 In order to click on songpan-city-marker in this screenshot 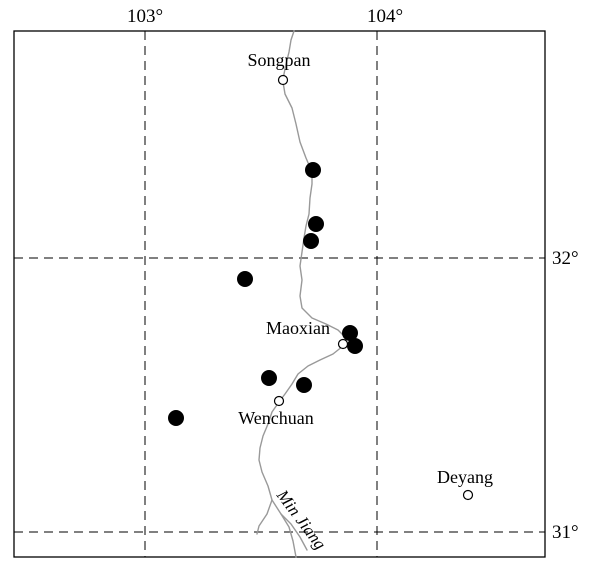, I will do `click(283, 80)`.